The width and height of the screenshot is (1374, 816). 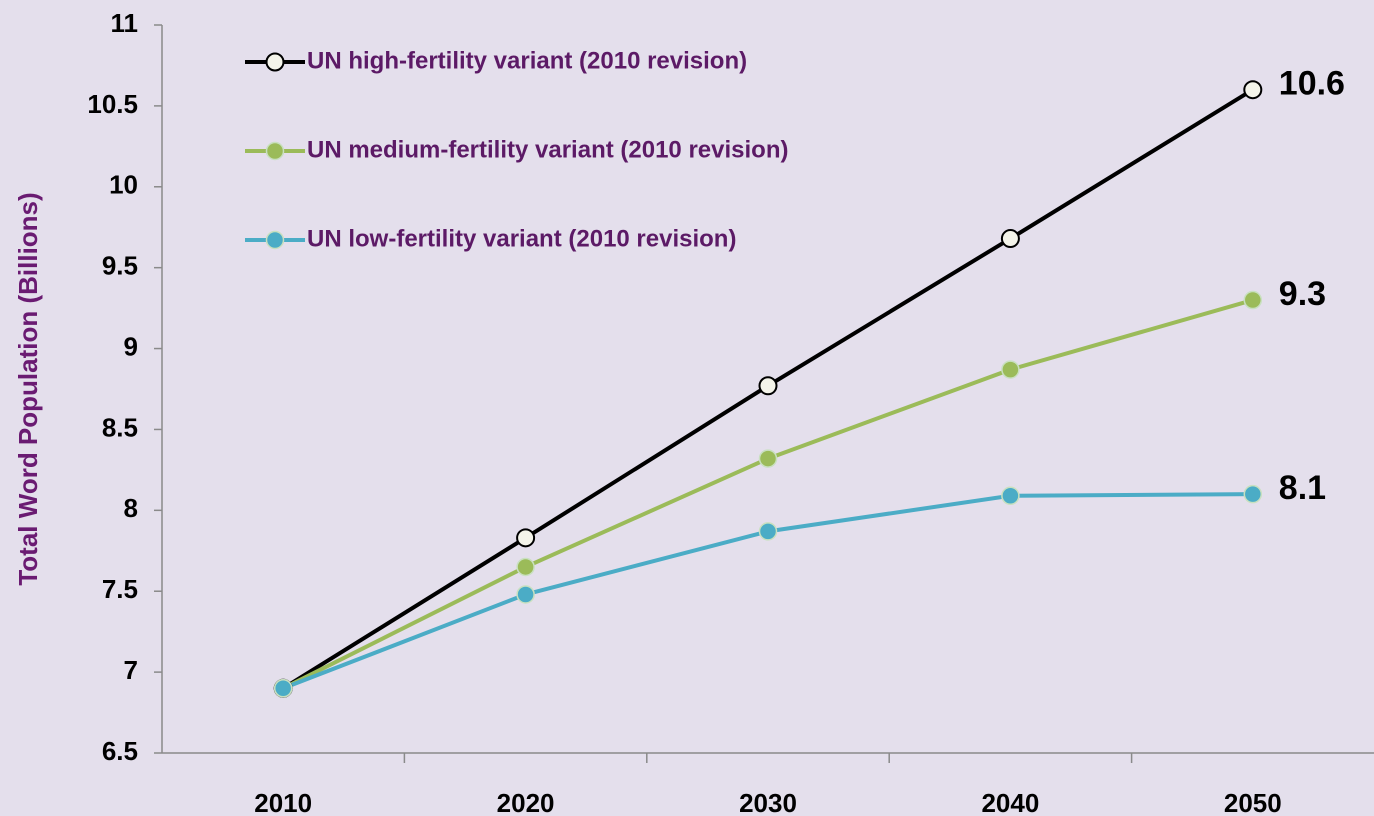 I want to click on data-label: 8.1, so click(x=1302, y=488).